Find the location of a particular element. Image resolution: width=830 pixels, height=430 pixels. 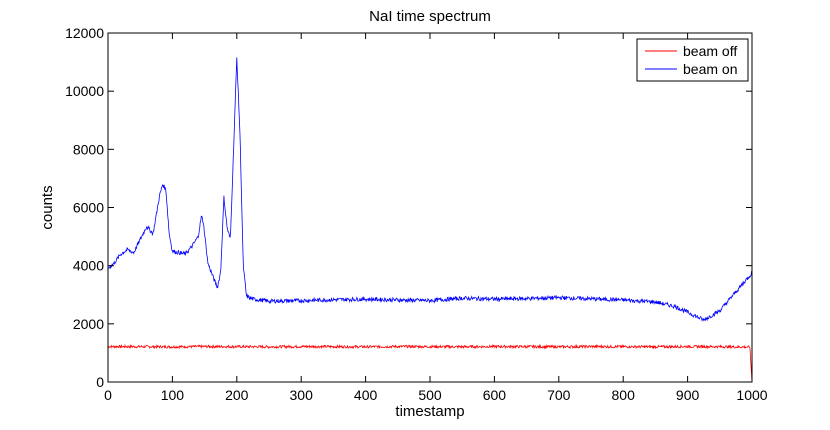

x-tick-label: 200 is located at coordinates (237, 395).